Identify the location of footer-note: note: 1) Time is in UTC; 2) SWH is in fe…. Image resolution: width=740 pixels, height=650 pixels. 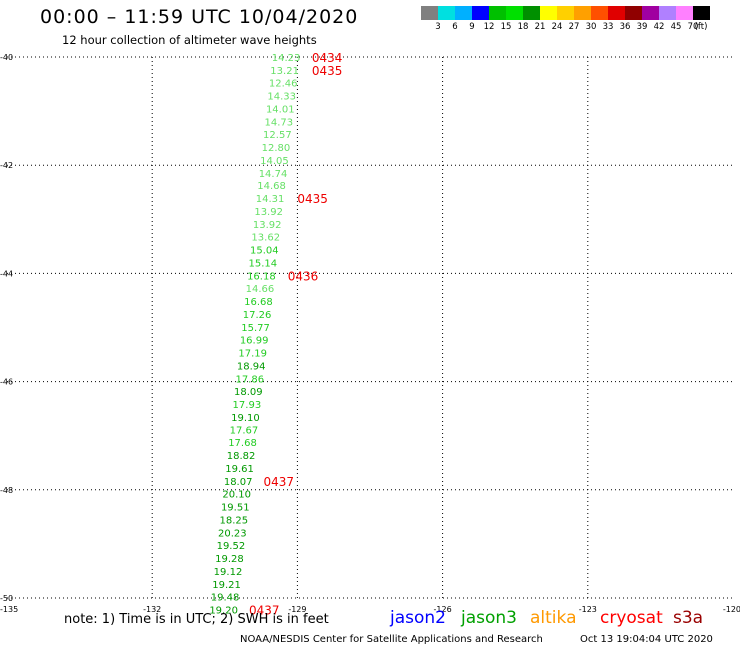
(196, 619).